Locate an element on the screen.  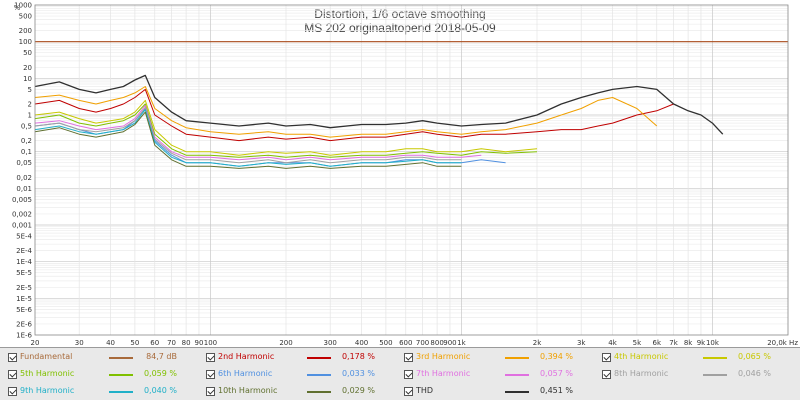
y-tick-label: 0,2 is located at coordinates (26, 141).